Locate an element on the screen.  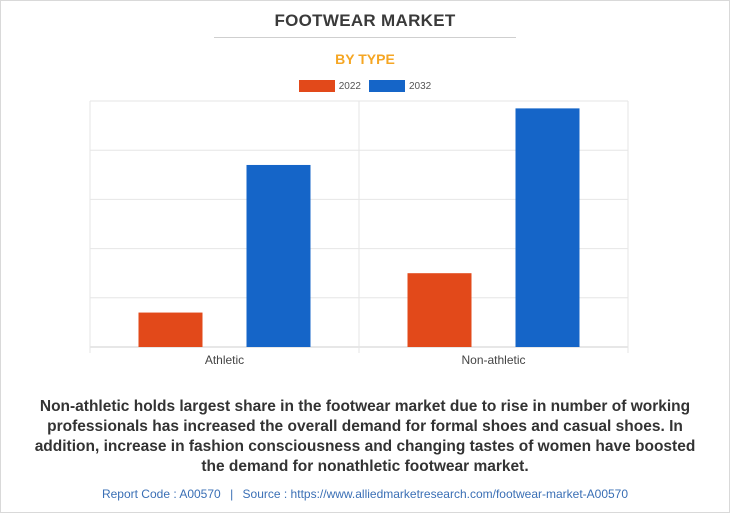
legend-label-2022: 2022 is located at coordinates (349, 86).